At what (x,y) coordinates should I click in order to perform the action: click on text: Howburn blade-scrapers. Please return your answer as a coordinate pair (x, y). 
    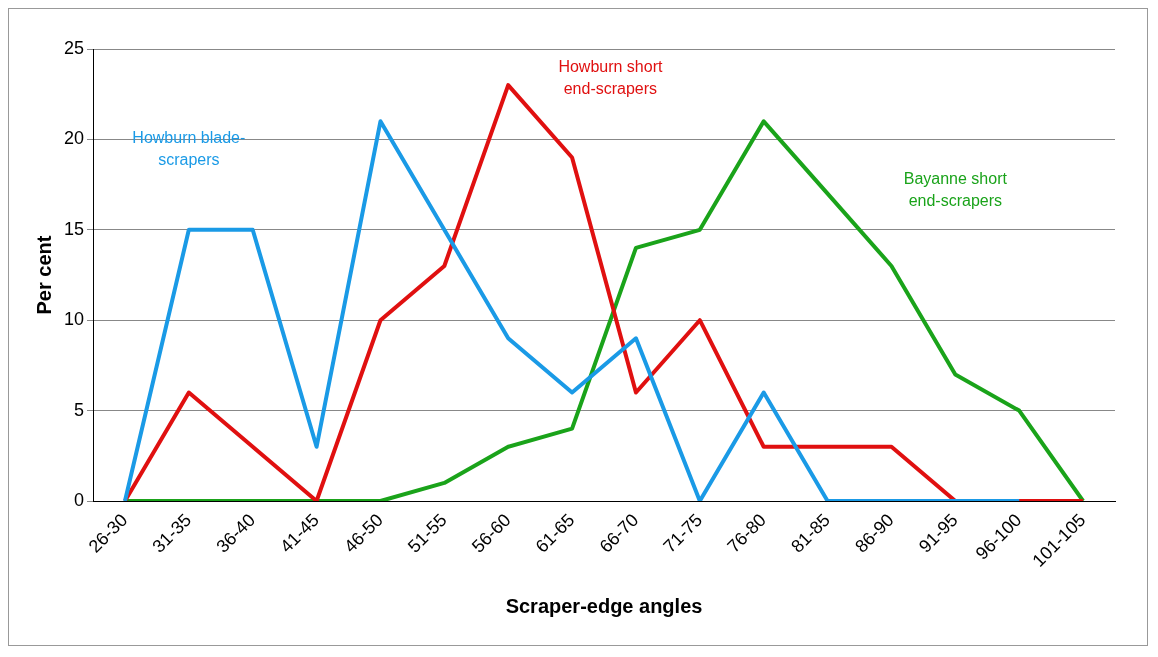
    Looking at the image, I should click on (189, 148).